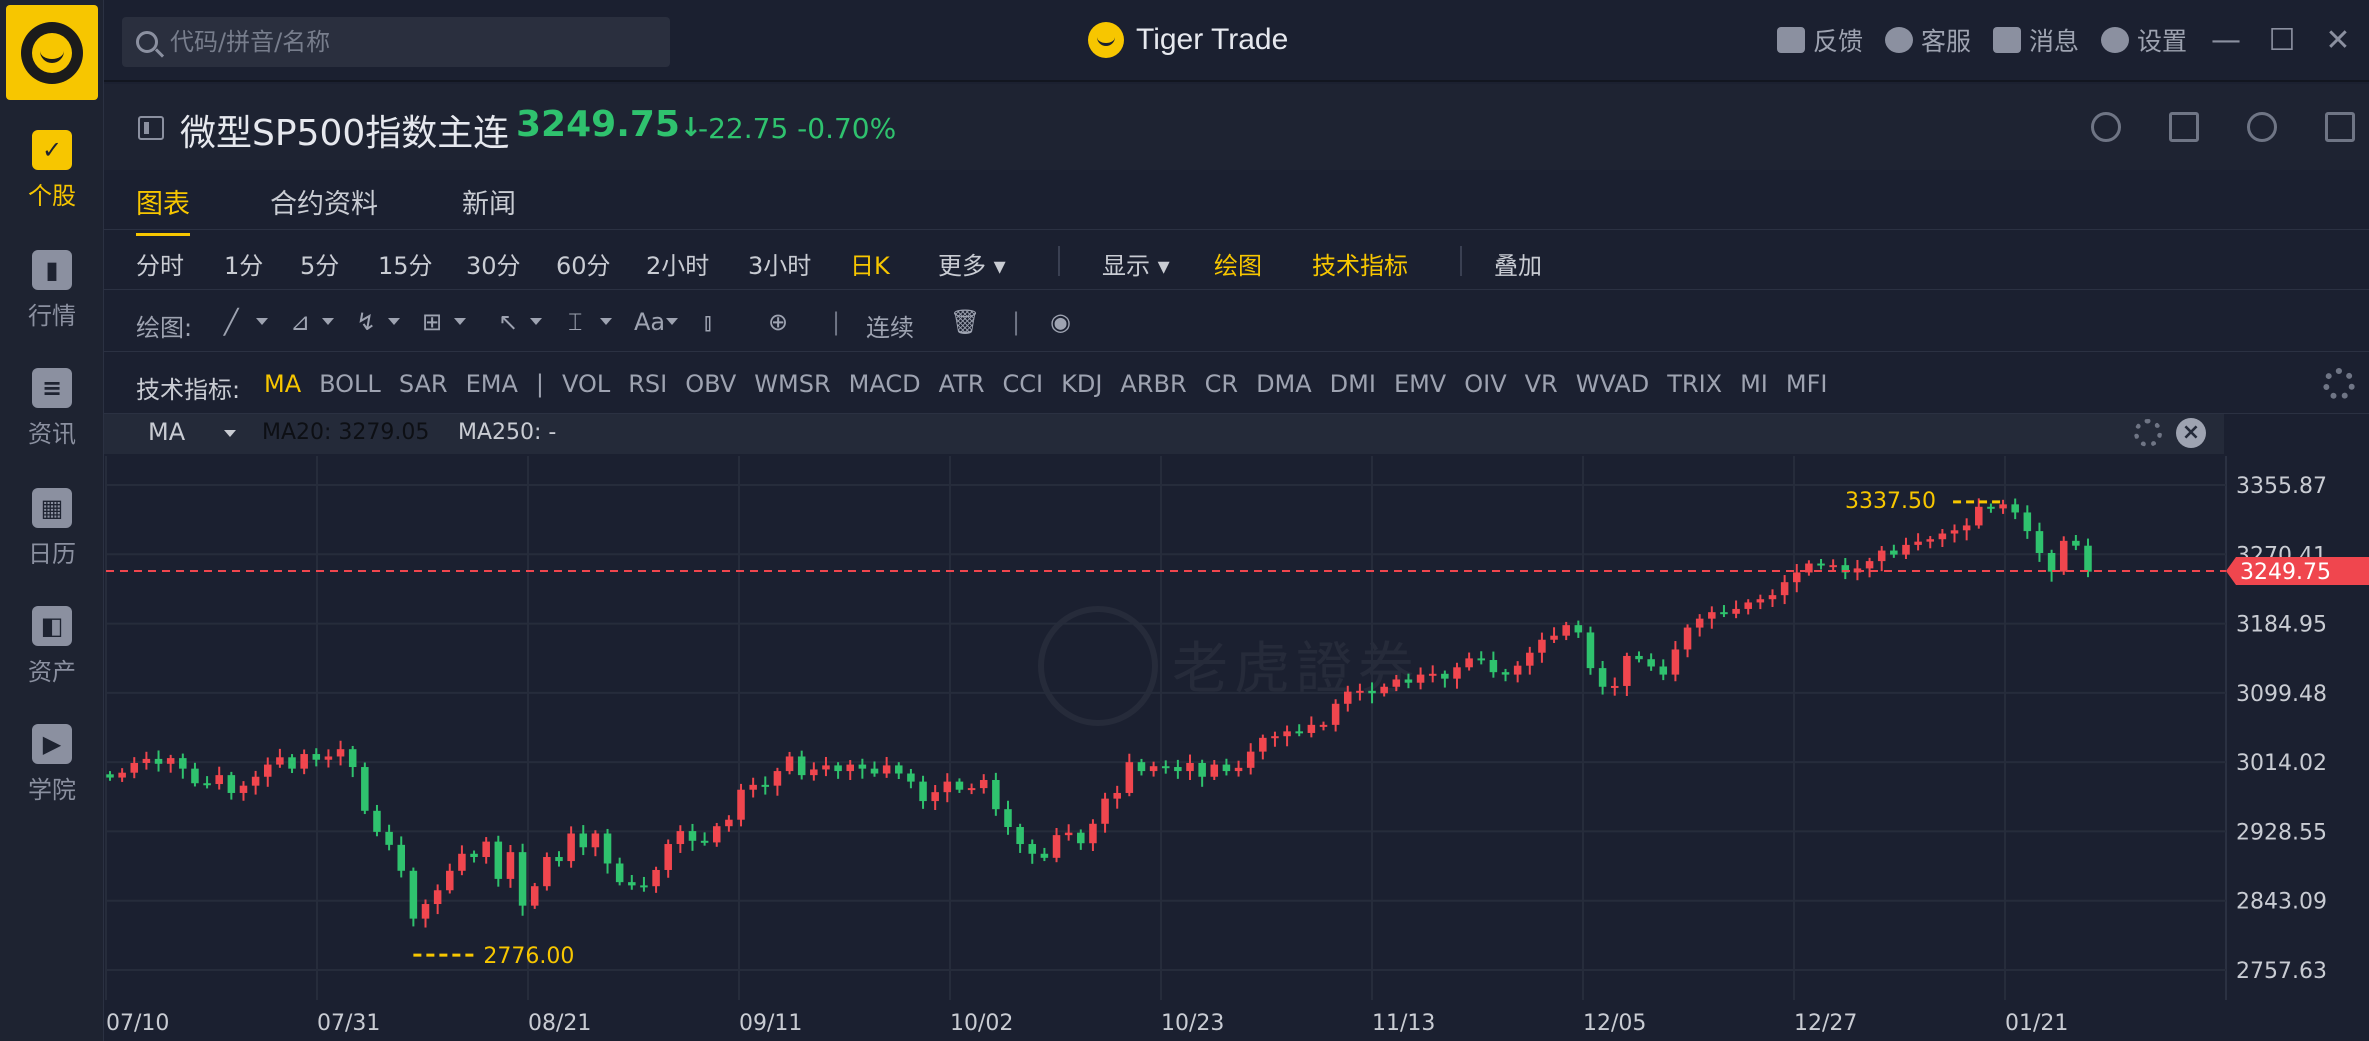 This screenshot has height=1041, width=2369. I want to click on wave-tool-icon: ↯, so click(378, 322).